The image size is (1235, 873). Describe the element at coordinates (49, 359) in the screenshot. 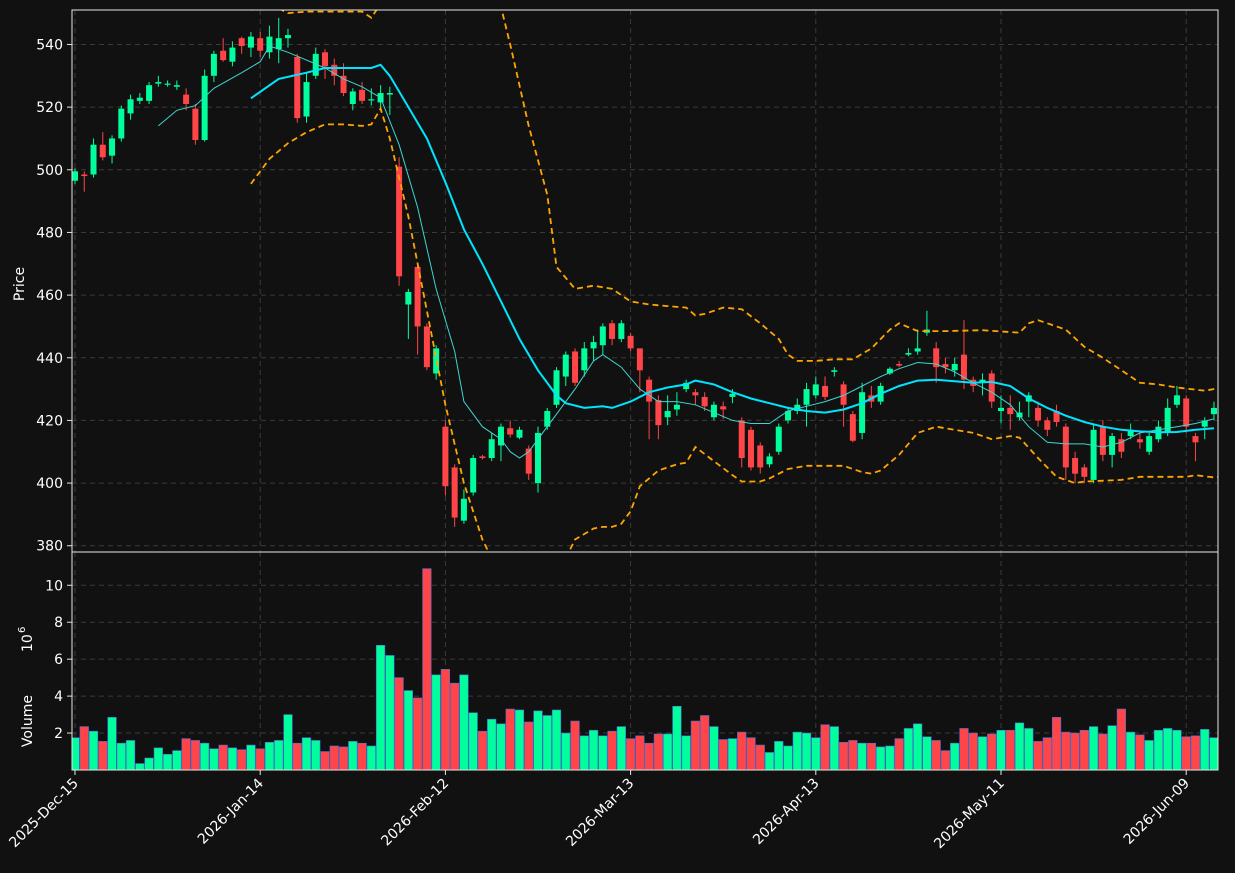

I see `price-tick-label: 440` at that location.